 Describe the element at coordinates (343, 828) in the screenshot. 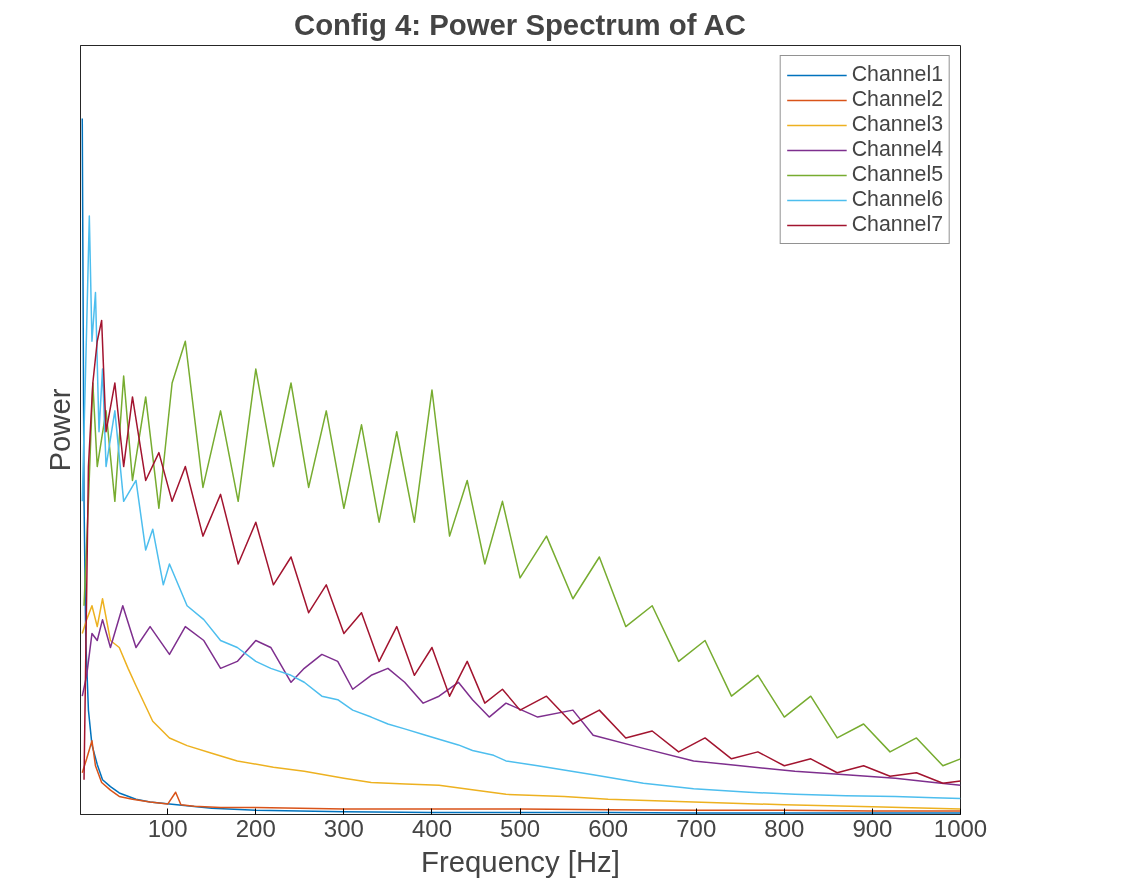

I see `x-tick-label: 300` at that location.